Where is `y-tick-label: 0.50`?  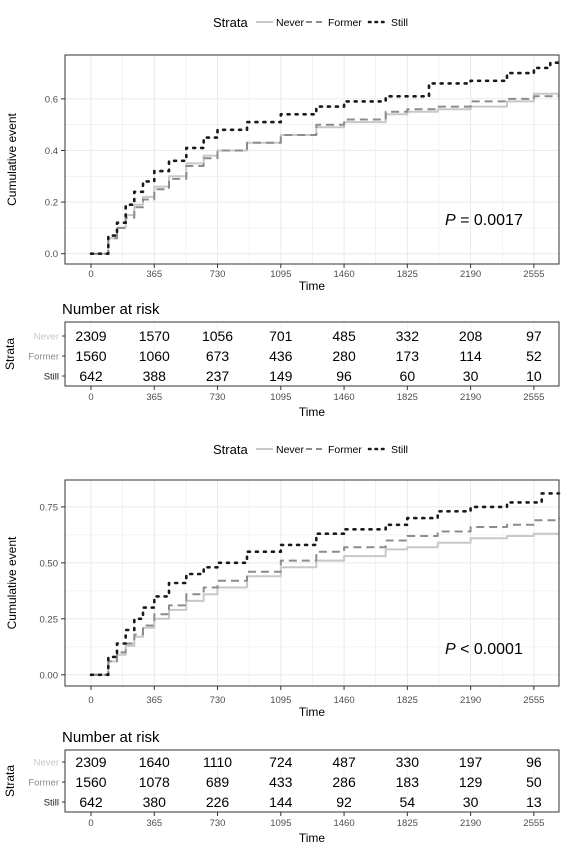
y-tick-label: 0.50 is located at coordinates (49, 563).